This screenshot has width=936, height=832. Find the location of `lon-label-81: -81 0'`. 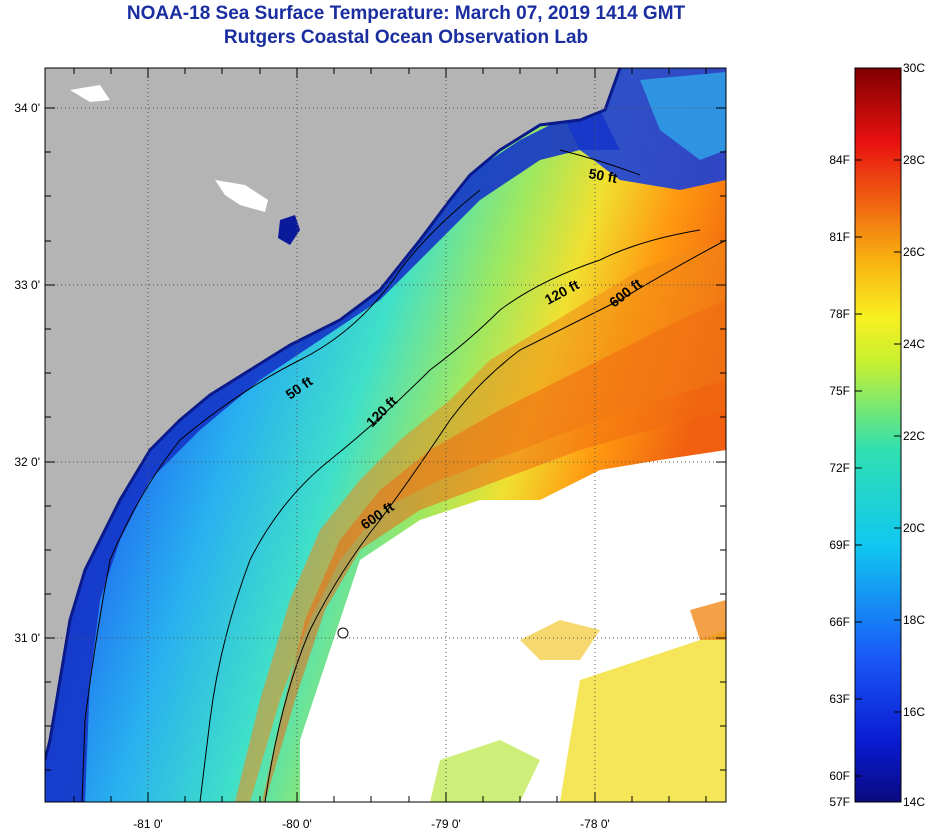

lon-label-81: -81 0' is located at coordinates (148, 824).